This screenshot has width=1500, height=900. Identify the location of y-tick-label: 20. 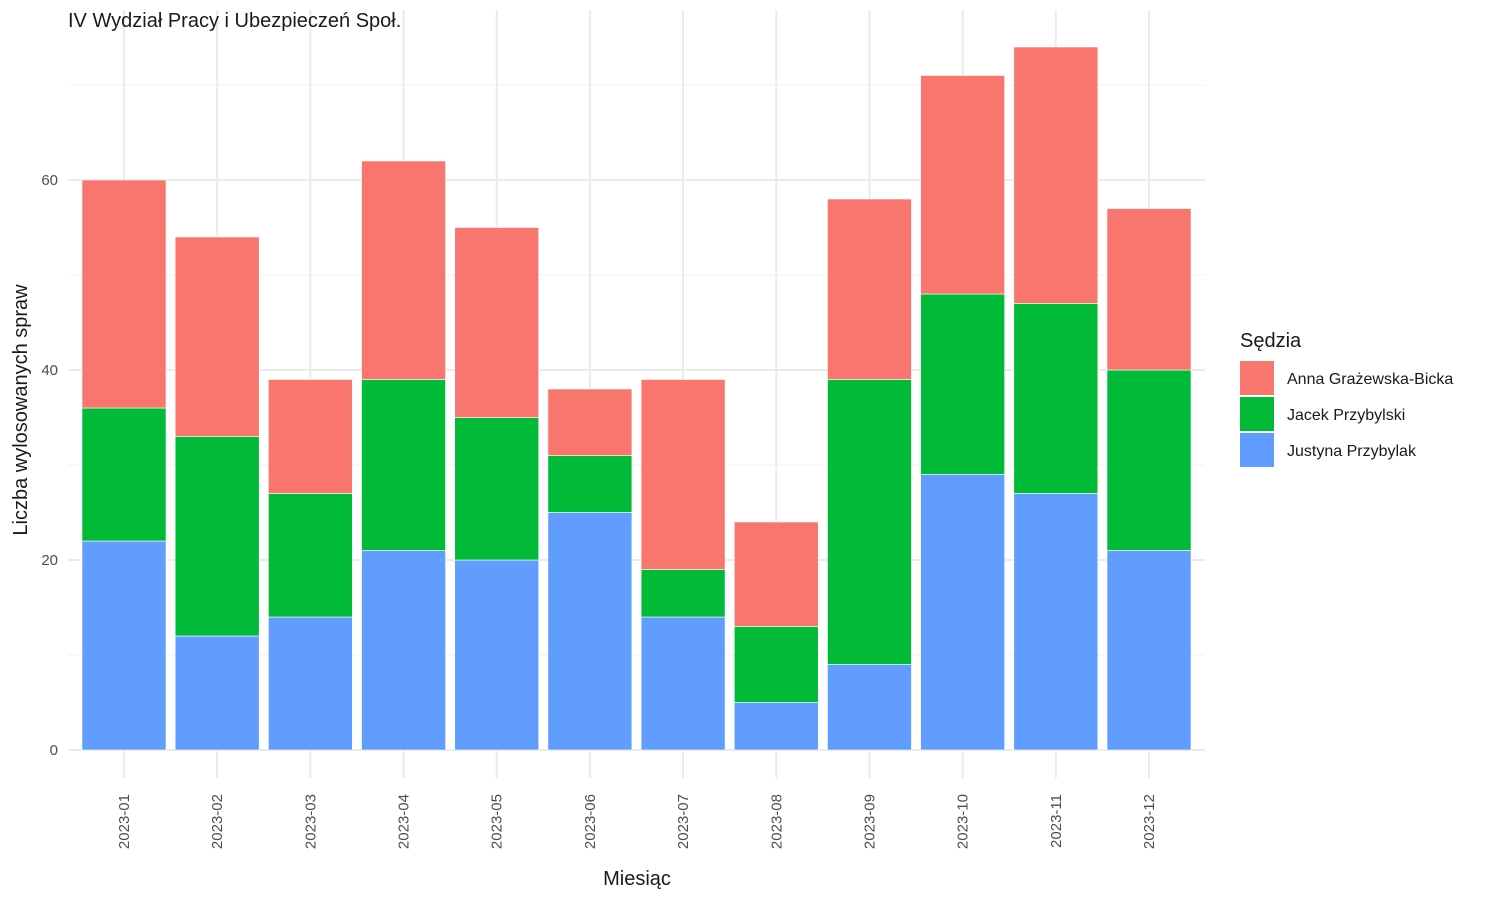
(49, 560).